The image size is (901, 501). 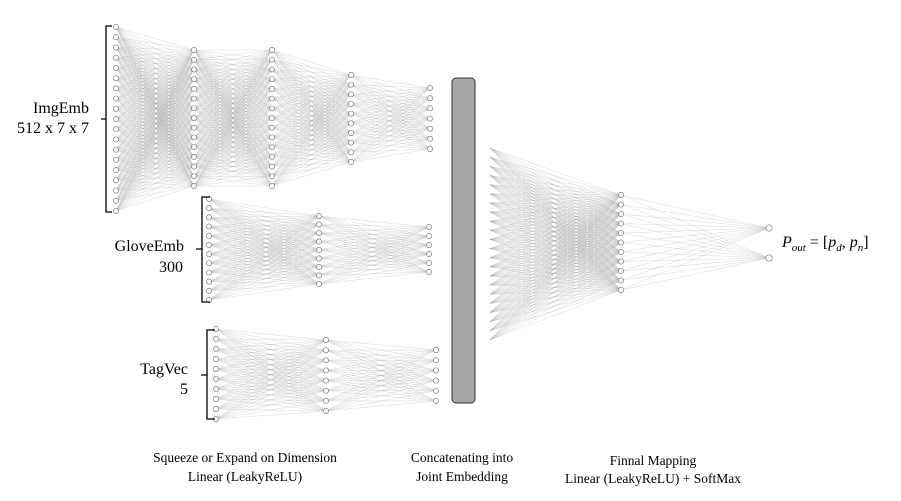 What do you see at coordinates (653, 478) in the screenshot?
I see `caption-final-line2: Linear (LeakyReLU) + SoftMax` at bounding box center [653, 478].